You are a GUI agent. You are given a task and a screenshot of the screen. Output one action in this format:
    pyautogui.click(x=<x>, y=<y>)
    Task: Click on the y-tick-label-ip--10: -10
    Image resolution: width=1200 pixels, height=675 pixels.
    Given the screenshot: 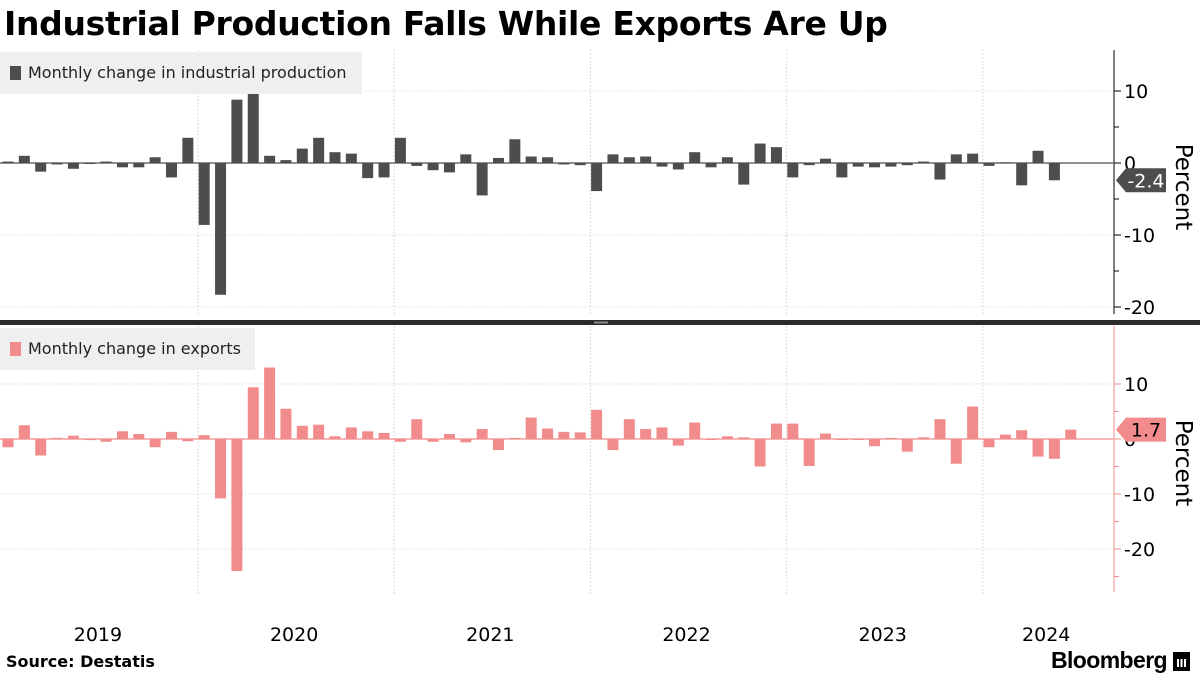 What is the action you would take?
    pyautogui.click(x=1139, y=236)
    